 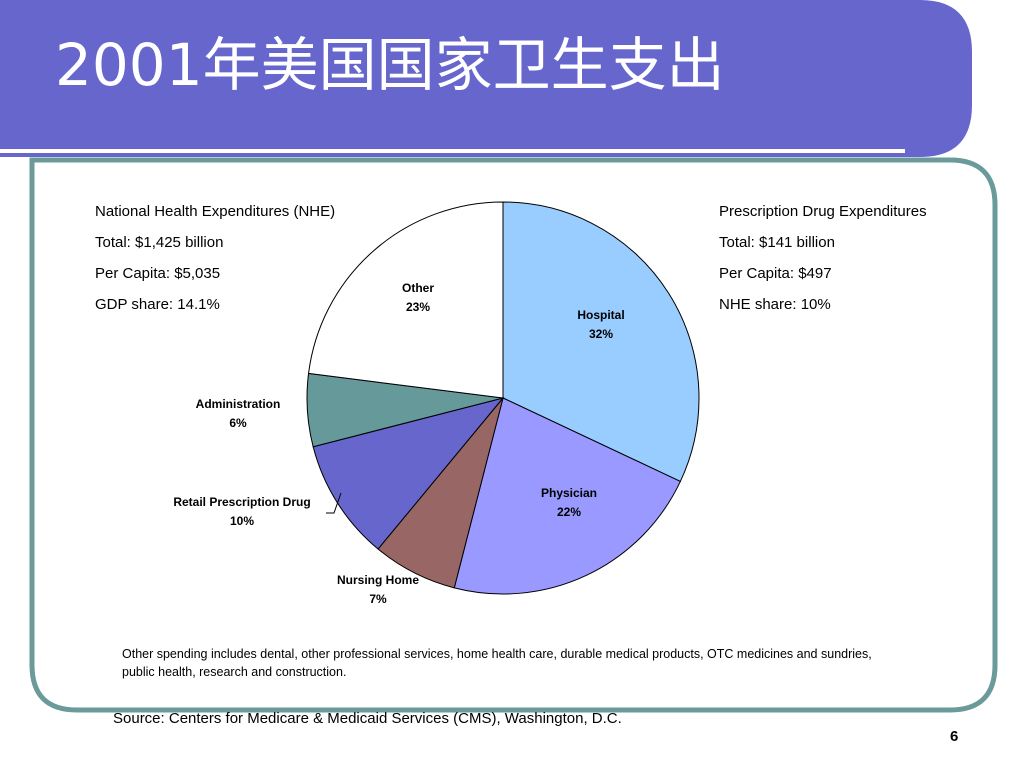 I want to click on pie-slice-other, so click(x=405, y=300).